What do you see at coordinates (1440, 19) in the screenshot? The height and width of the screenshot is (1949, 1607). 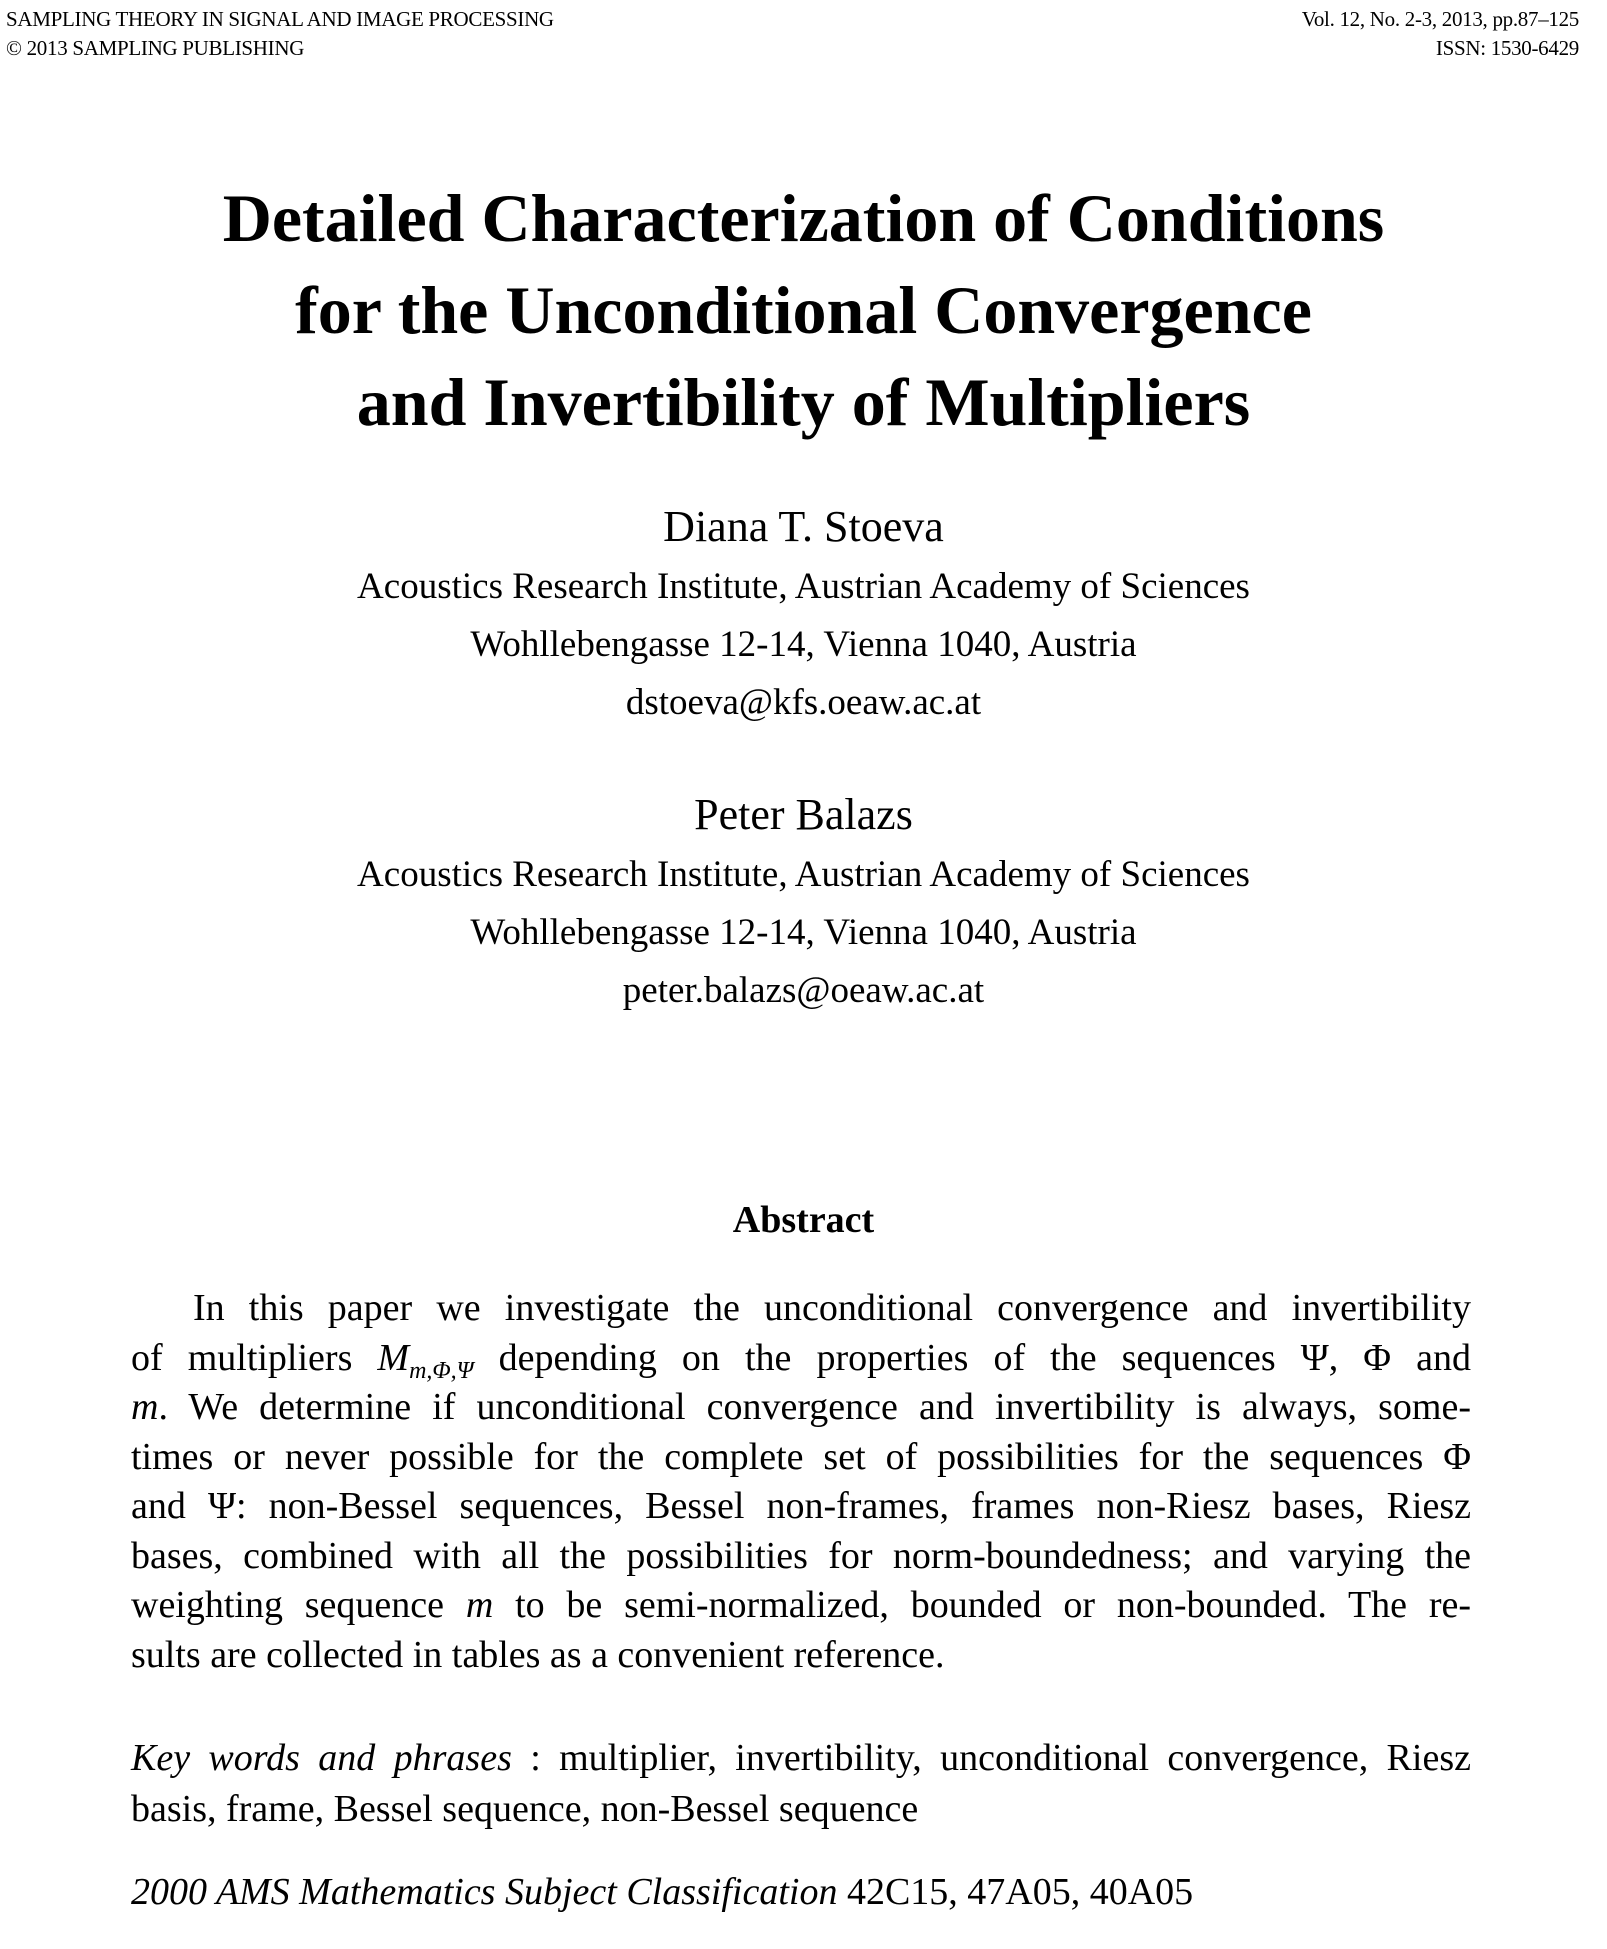 I see `volume-info: Vol. 12, No. 2-3, 2013, pp.87–125` at bounding box center [1440, 19].